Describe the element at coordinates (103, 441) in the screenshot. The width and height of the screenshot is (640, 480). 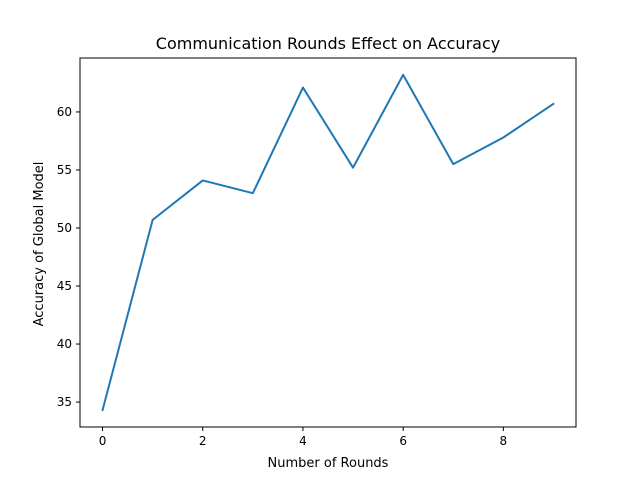
I see `x-tick-label: 0` at that location.